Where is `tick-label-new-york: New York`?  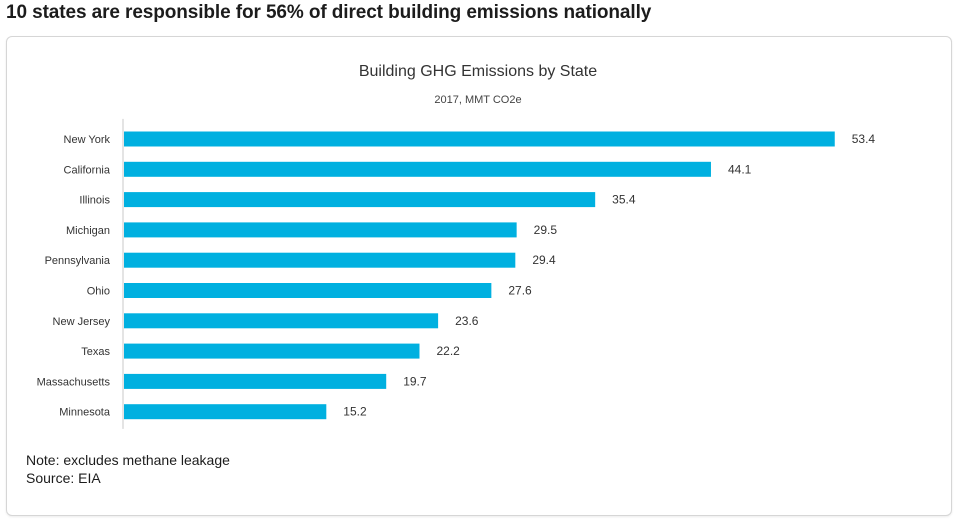
tick-label-new-york: New York is located at coordinates (87, 140).